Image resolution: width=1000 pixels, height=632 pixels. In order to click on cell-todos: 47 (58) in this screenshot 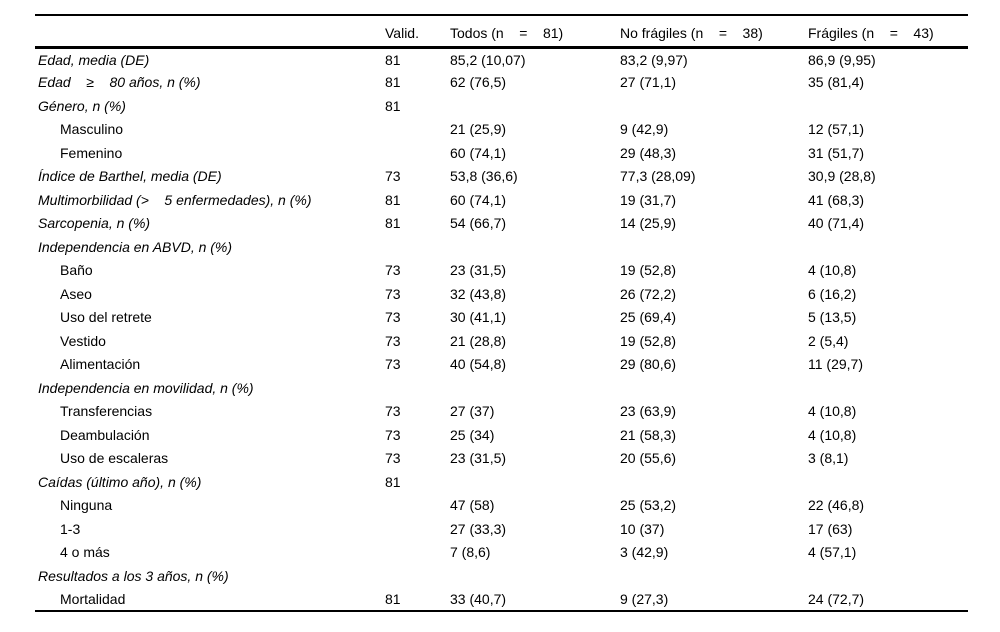, I will do `click(472, 505)`.